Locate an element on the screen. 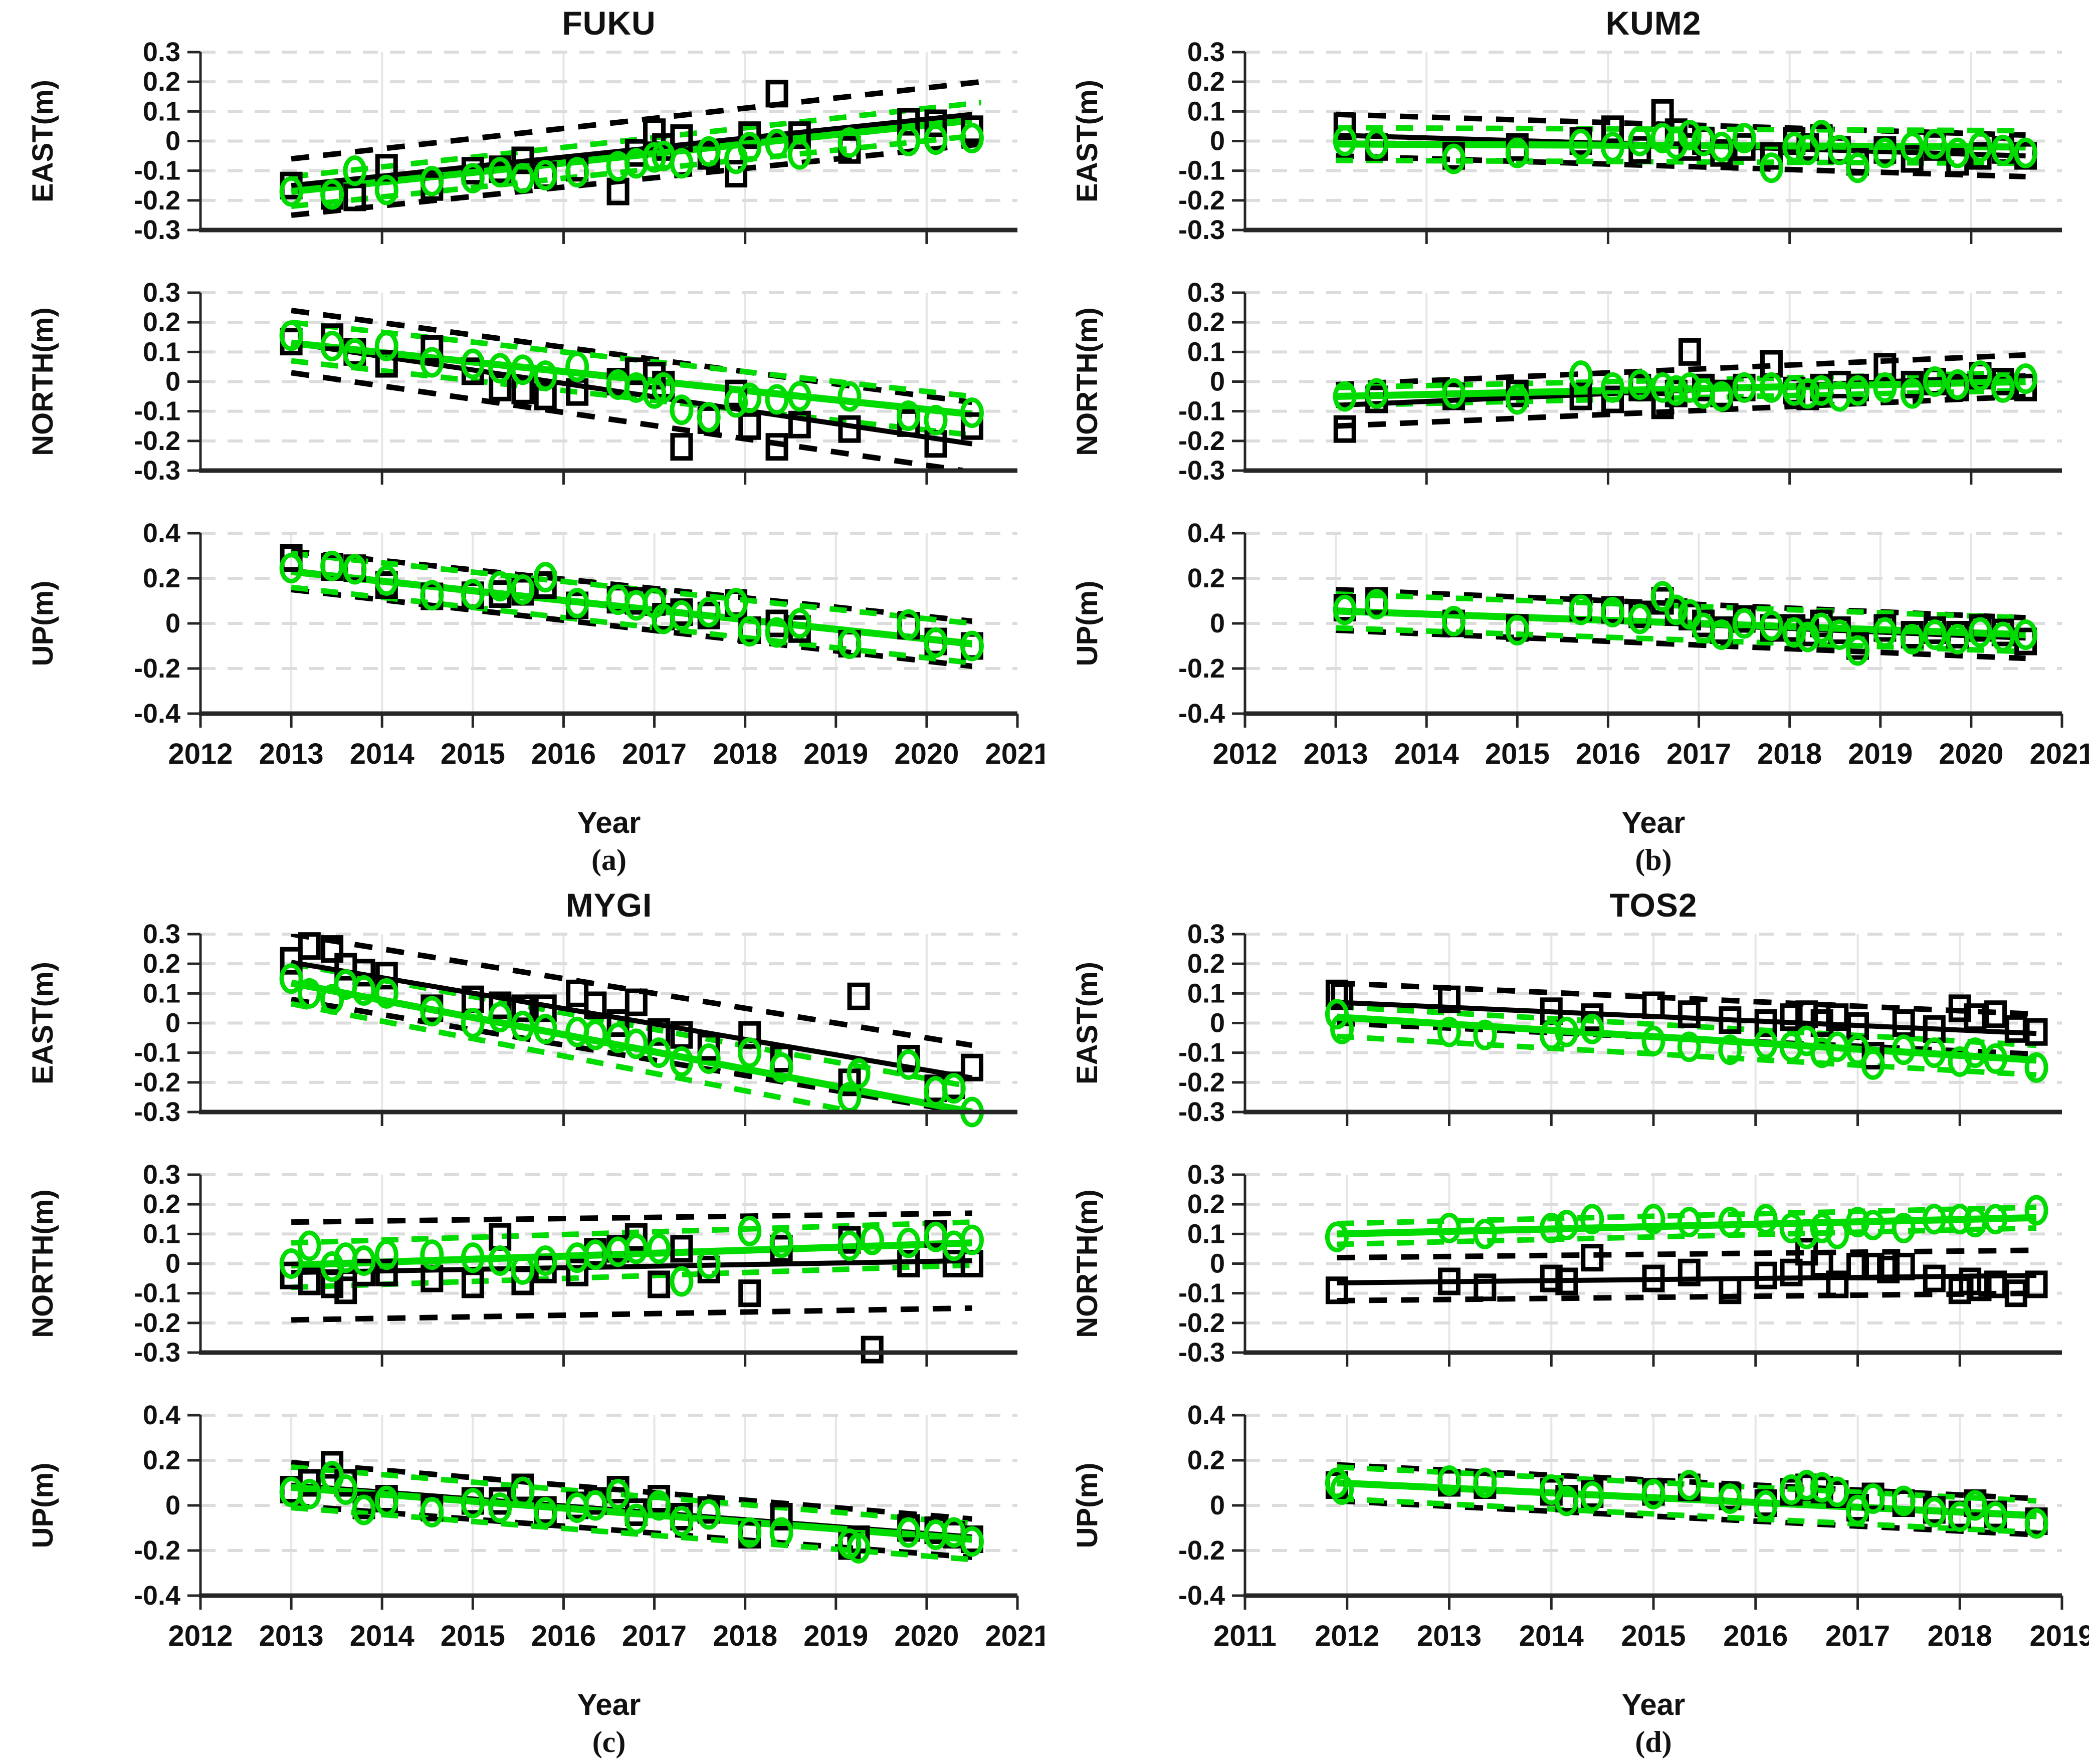 The height and width of the screenshot is (1764, 2089). fuku-east-plot: 0.30.20.10-0.1-0.2-0.3 EAST(m) is located at coordinates (522, 143).